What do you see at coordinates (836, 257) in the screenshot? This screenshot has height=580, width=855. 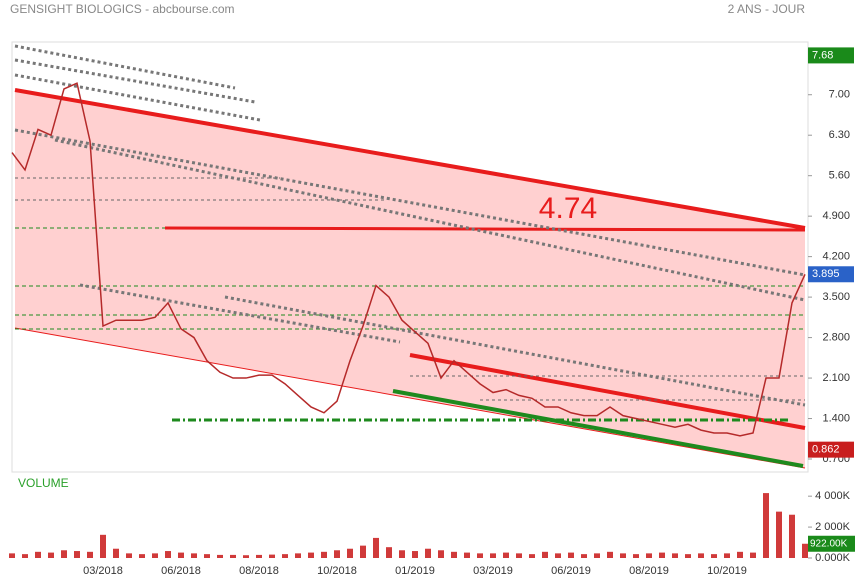 I see `y-tick-label: 4.200` at bounding box center [836, 257].